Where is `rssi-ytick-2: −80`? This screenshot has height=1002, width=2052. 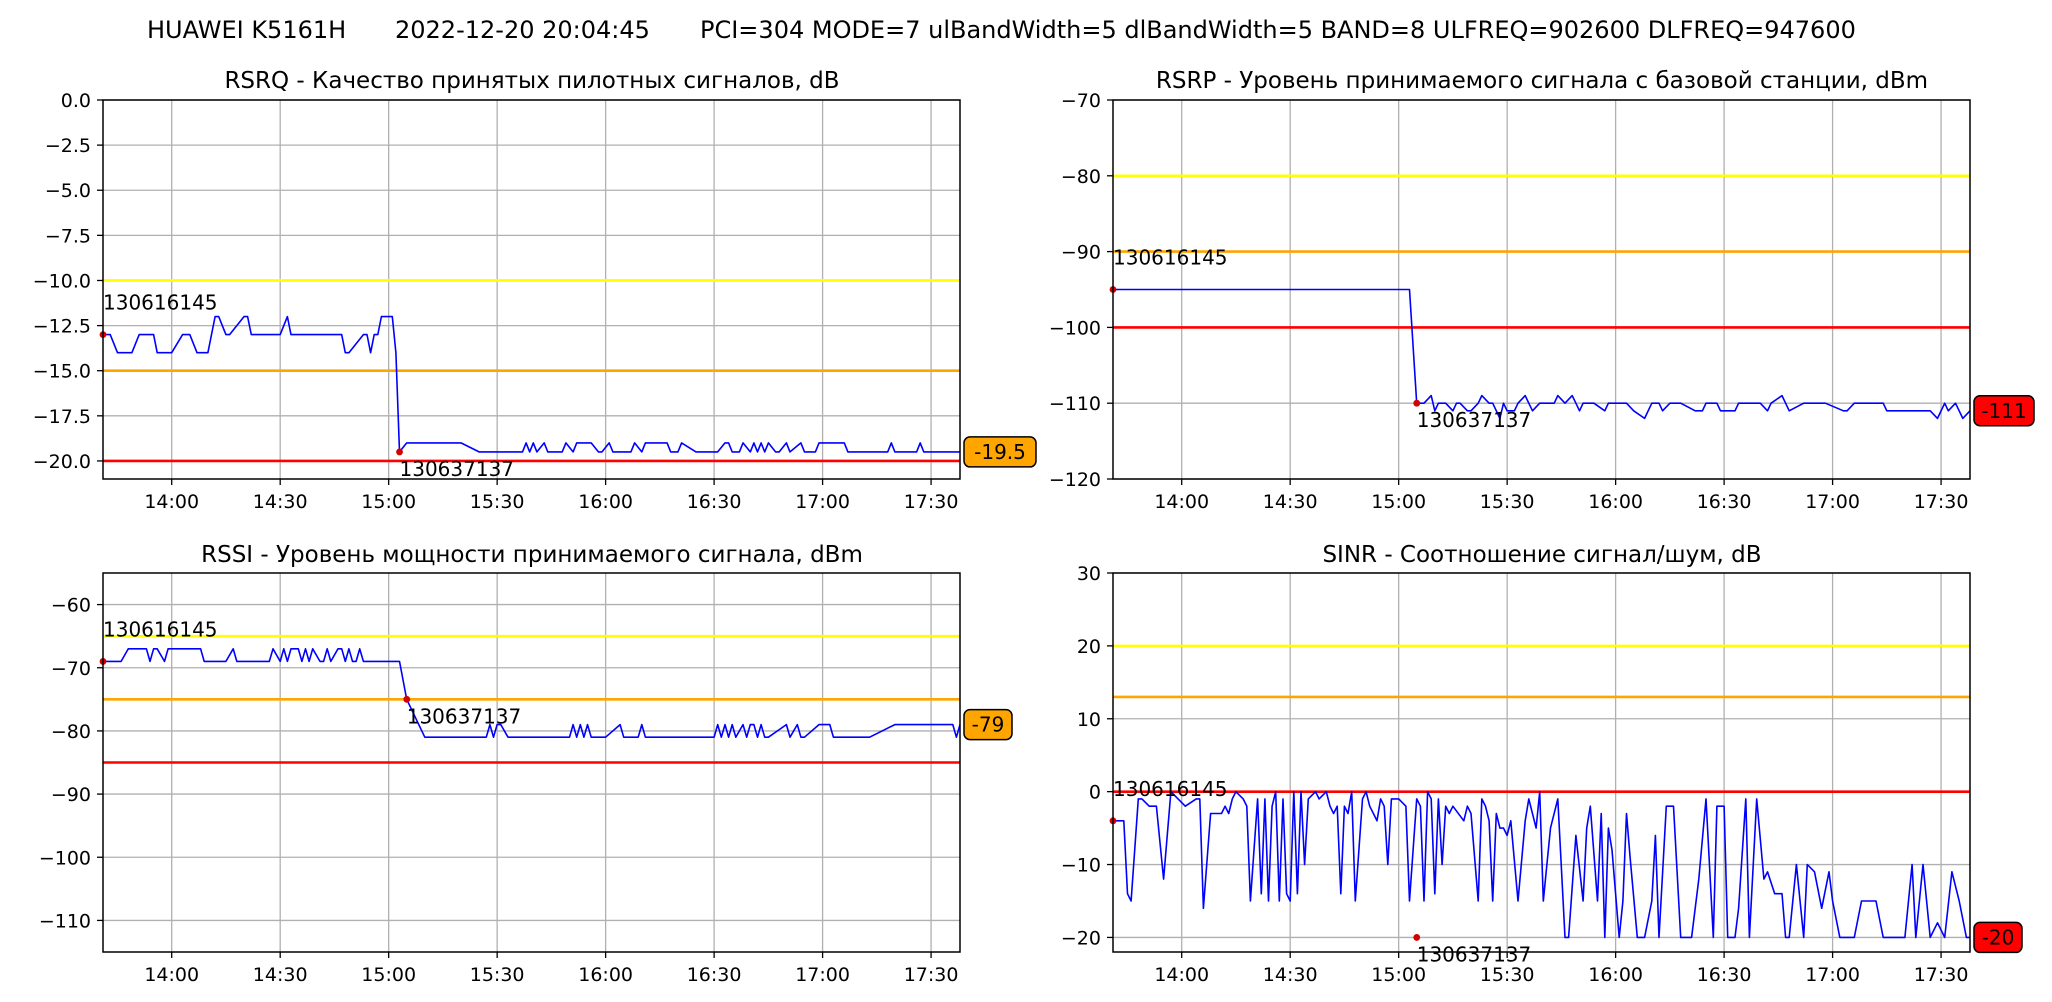
rssi-ytick-2: −80 is located at coordinates (71, 732).